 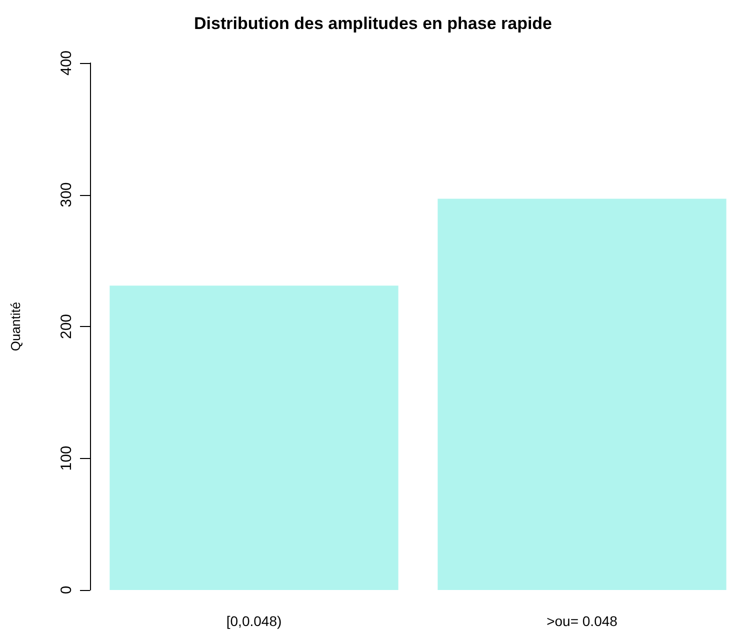 I want to click on y-axis-title: Quantité, so click(x=15, y=327).